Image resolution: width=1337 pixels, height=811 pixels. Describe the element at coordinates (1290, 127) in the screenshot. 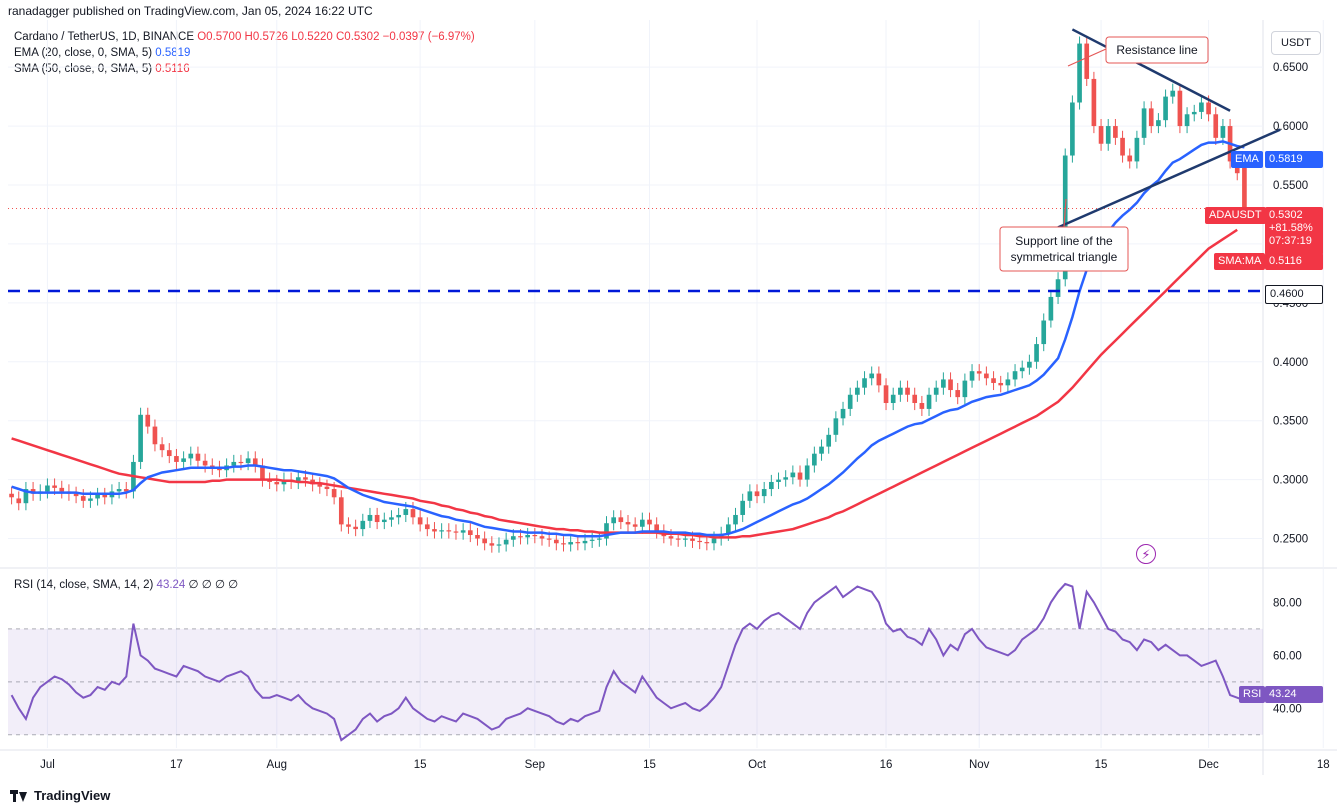

I see `price-tick-label: 0.6000` at that location.